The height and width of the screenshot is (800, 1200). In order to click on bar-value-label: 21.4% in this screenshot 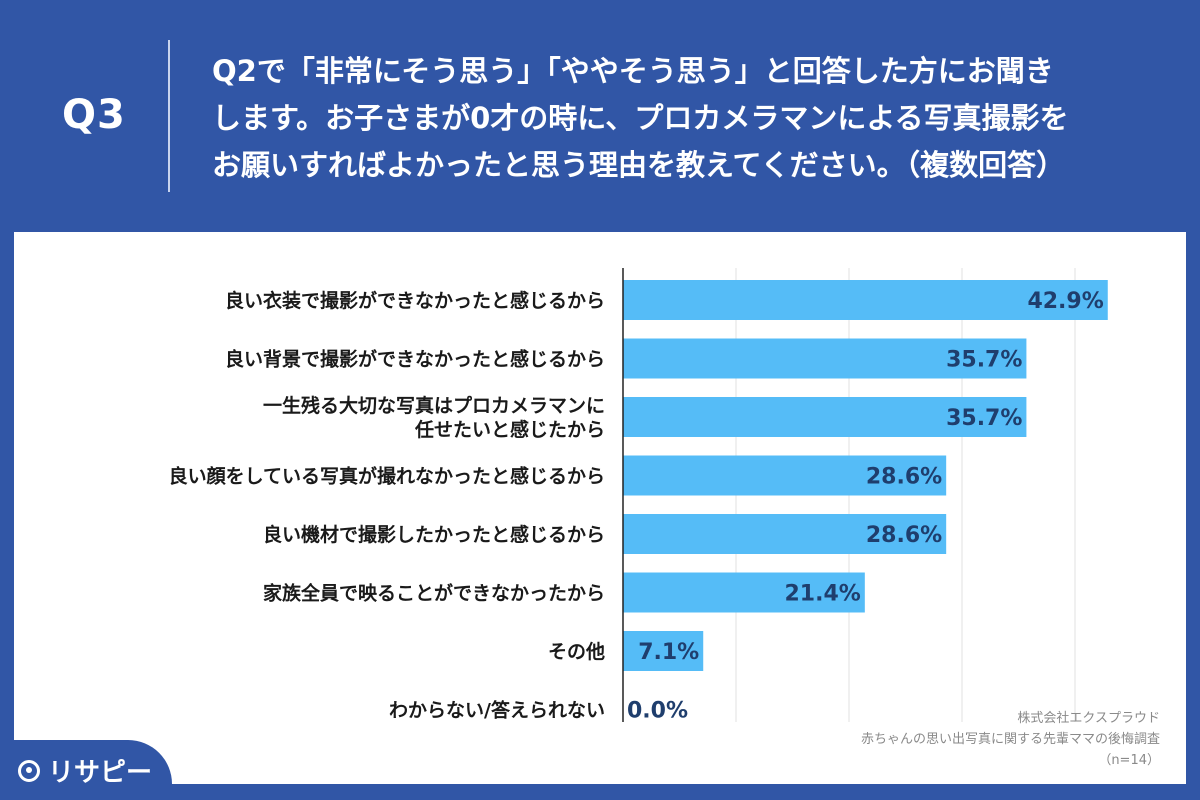, I will do `click(822, 594)`.